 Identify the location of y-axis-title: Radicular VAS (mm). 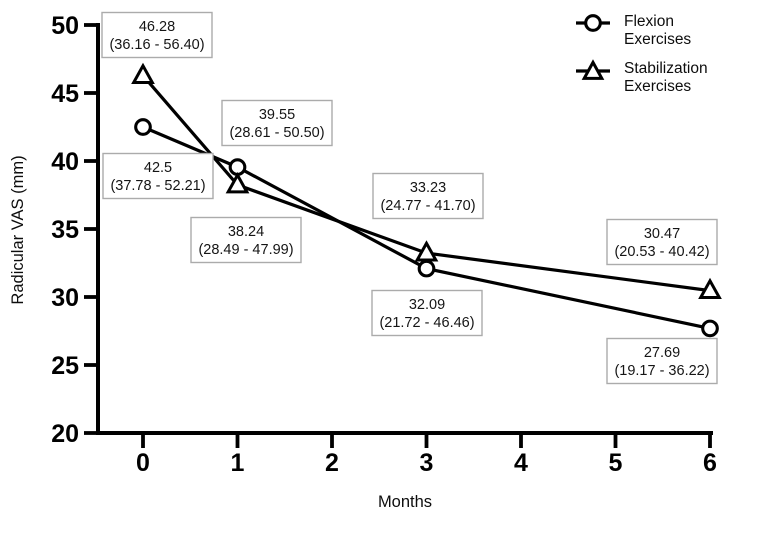
(18, 230).